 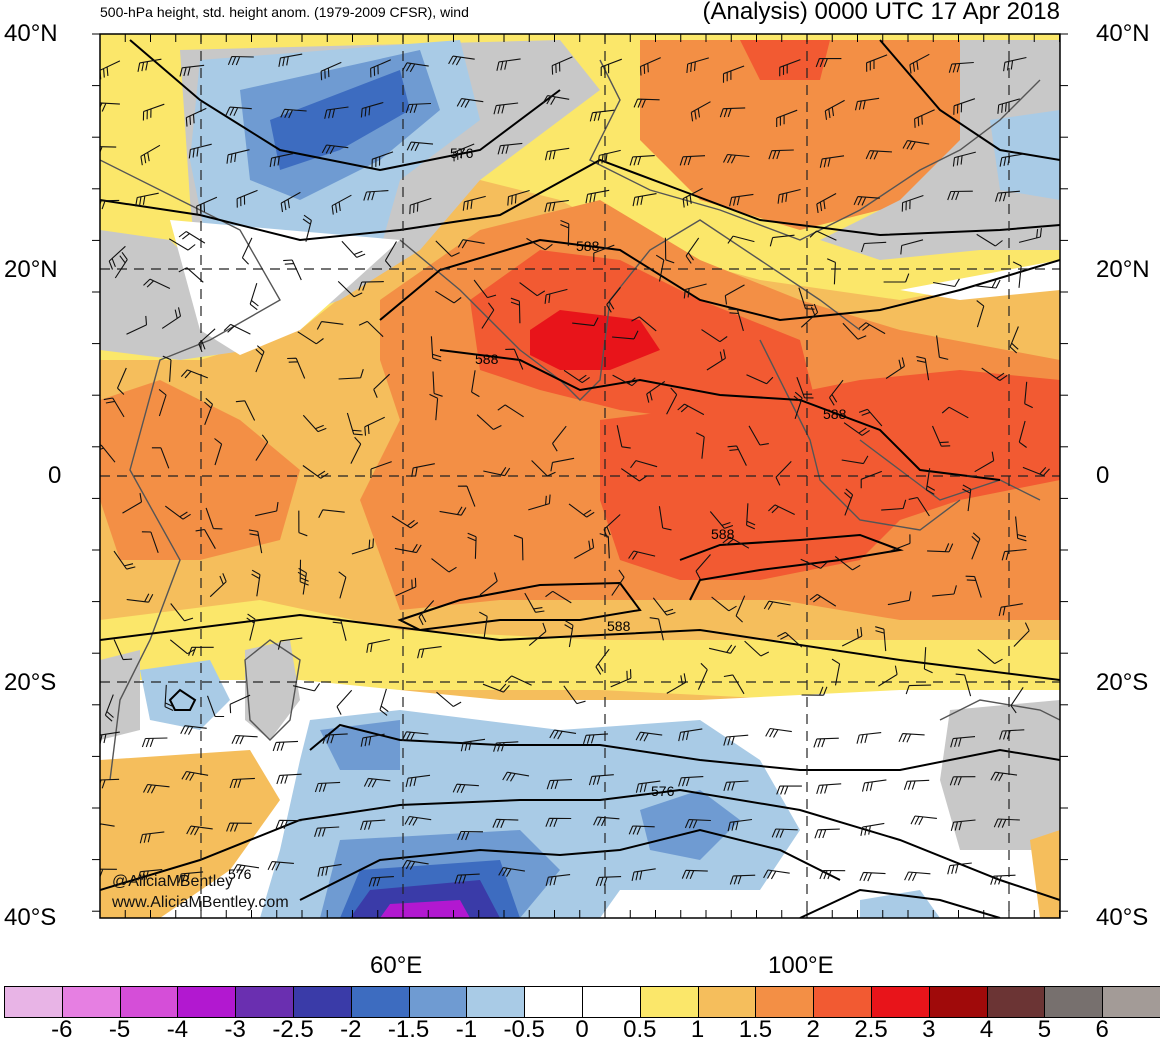 I want to click on colorbar-label: 5, so click(x=1044, y=1029).